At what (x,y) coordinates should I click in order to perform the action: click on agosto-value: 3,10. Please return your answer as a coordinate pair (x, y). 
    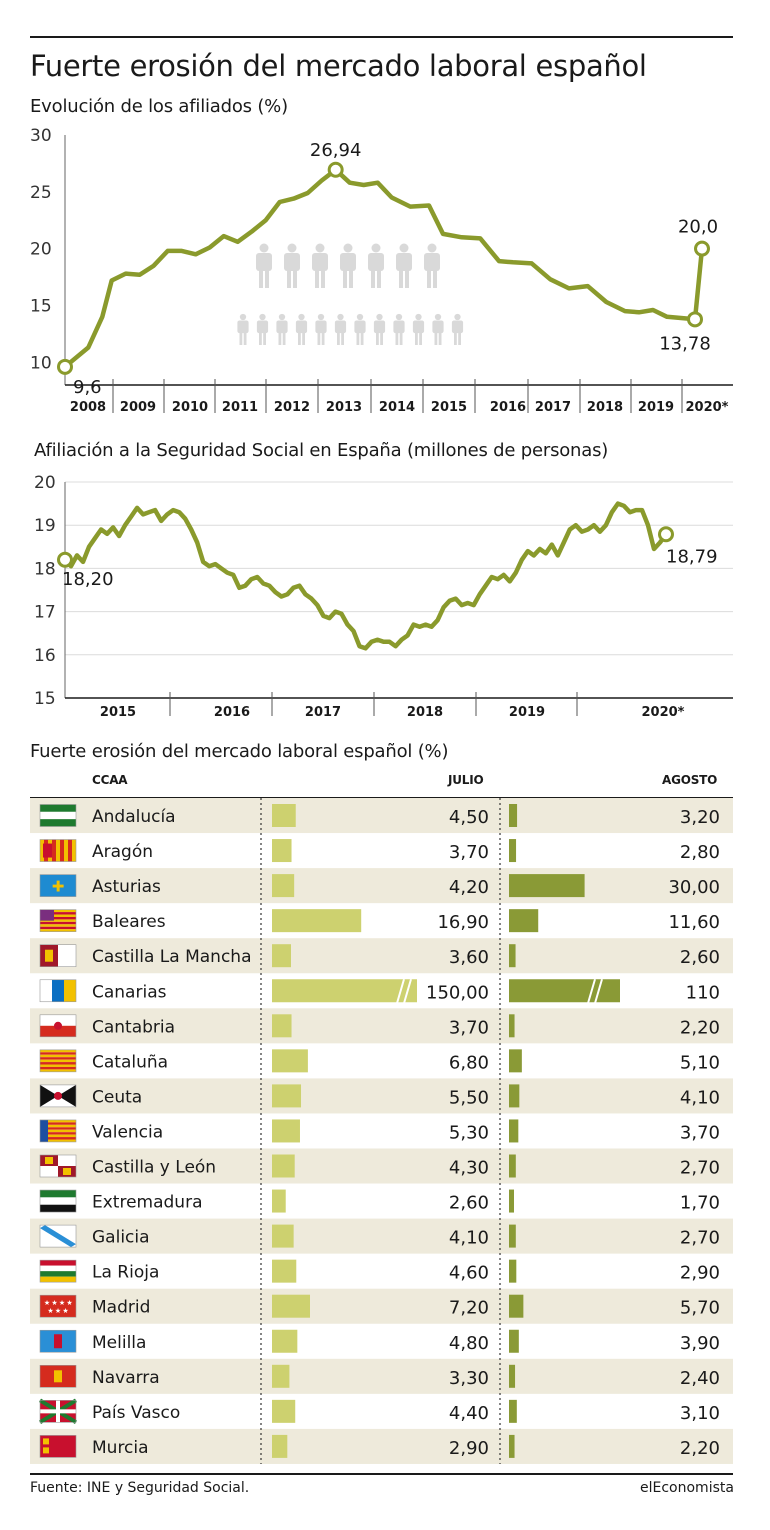
    Looking at the image, I should click on (700, 1413).